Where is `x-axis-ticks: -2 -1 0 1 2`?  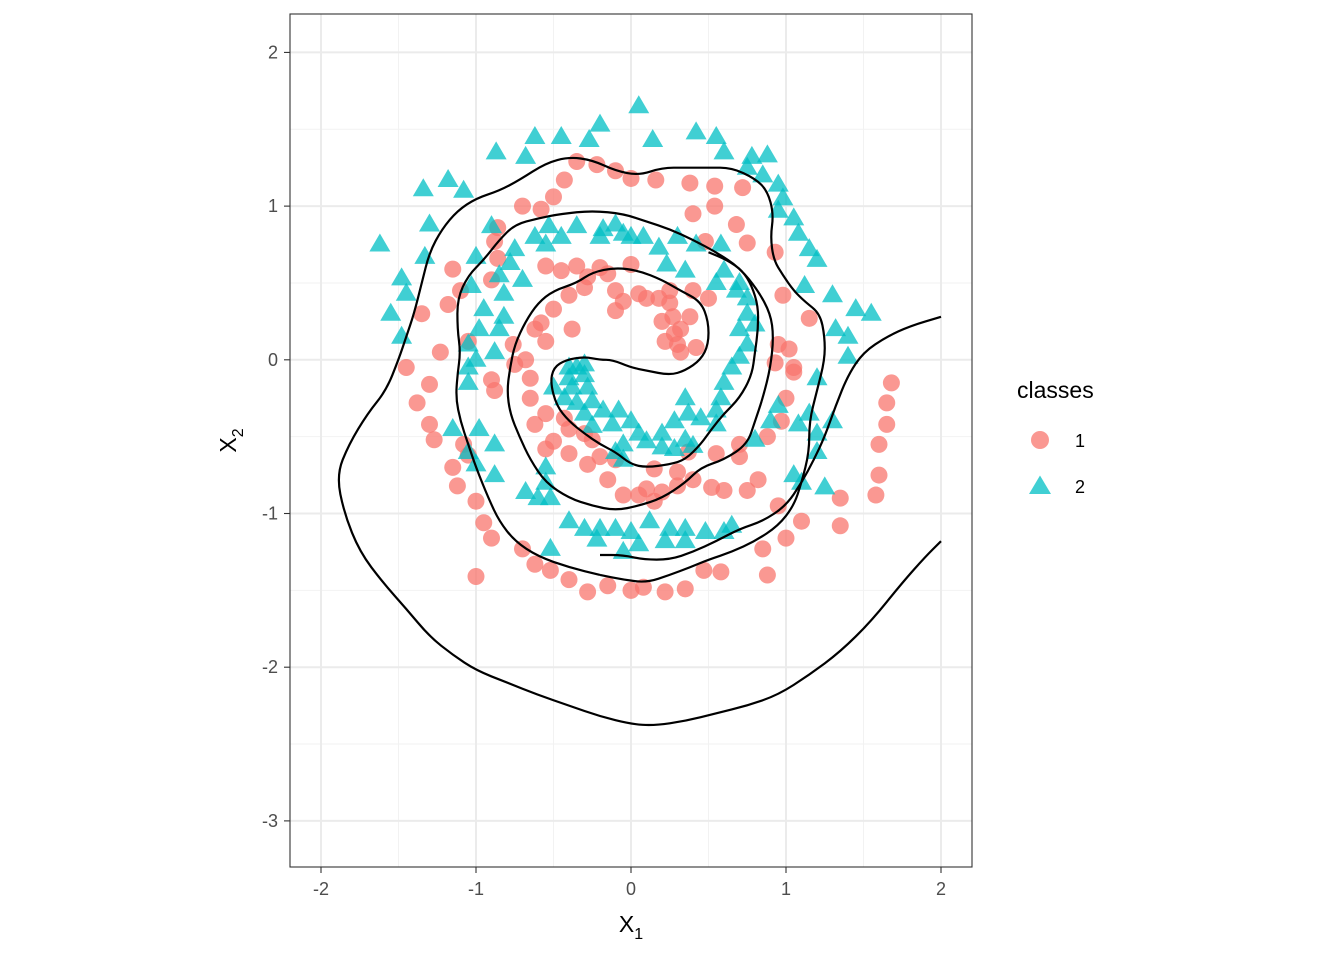 x-axis-ticks: -2 -1 0 1 2 is located at coordinates (629, 883).